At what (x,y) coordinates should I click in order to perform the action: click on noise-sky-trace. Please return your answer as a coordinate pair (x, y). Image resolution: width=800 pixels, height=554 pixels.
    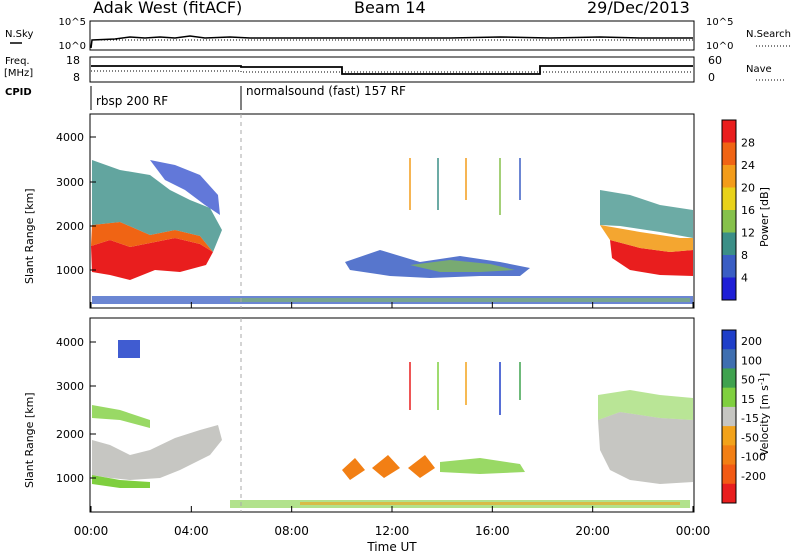
    Looking at the image, I should click on (391, 42).